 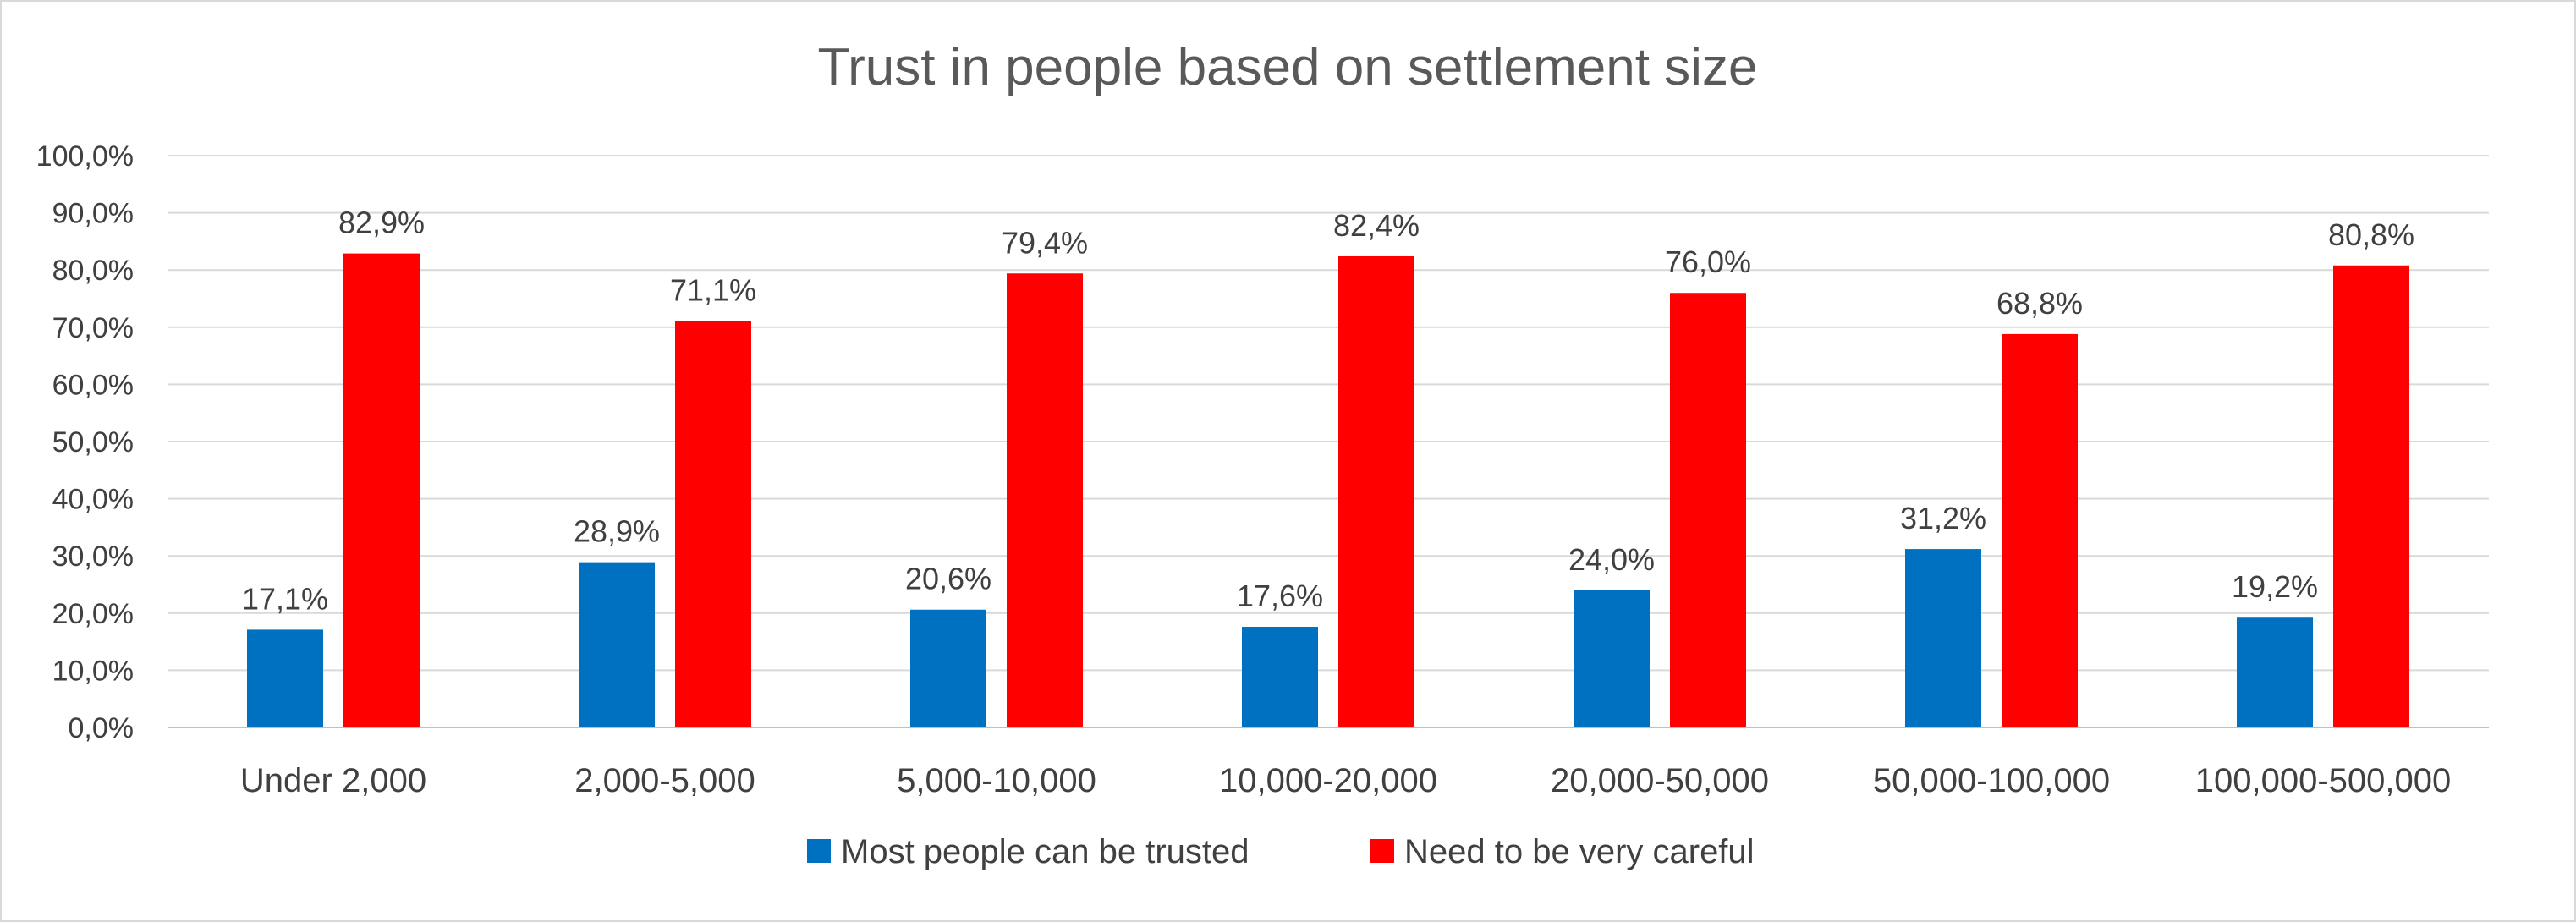 What do you see at coordinates (997, 781) in the screenshot?
I see `x-category-label: 5,000-10,000` at bounding box center [997, 781].